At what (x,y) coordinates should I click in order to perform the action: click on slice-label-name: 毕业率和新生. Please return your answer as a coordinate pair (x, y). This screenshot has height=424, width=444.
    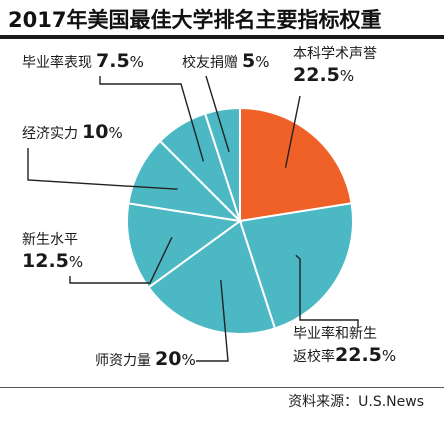
    Looking at the image, I should click on (335, 334).